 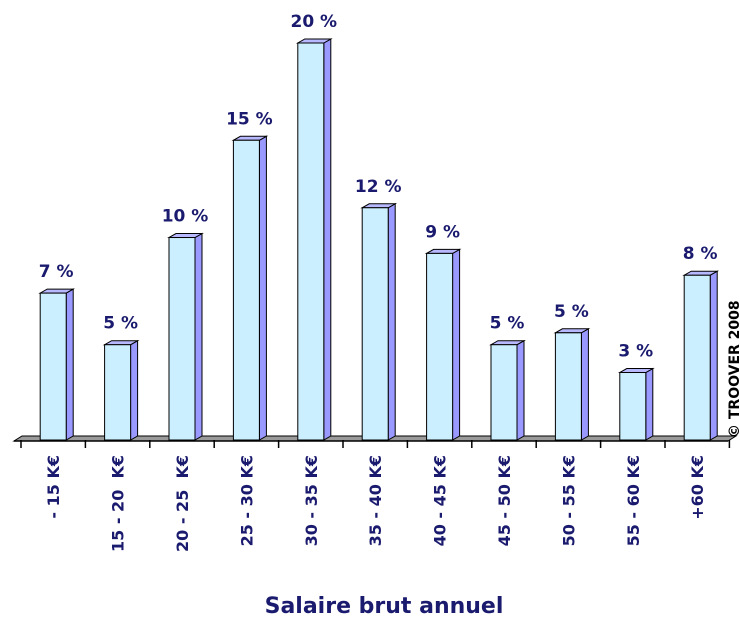 What do you see at coordinates (246, 500) in the screenshot?
I see `x-tick-label: 25 - 30 K€` at bounding box center [246, 500].